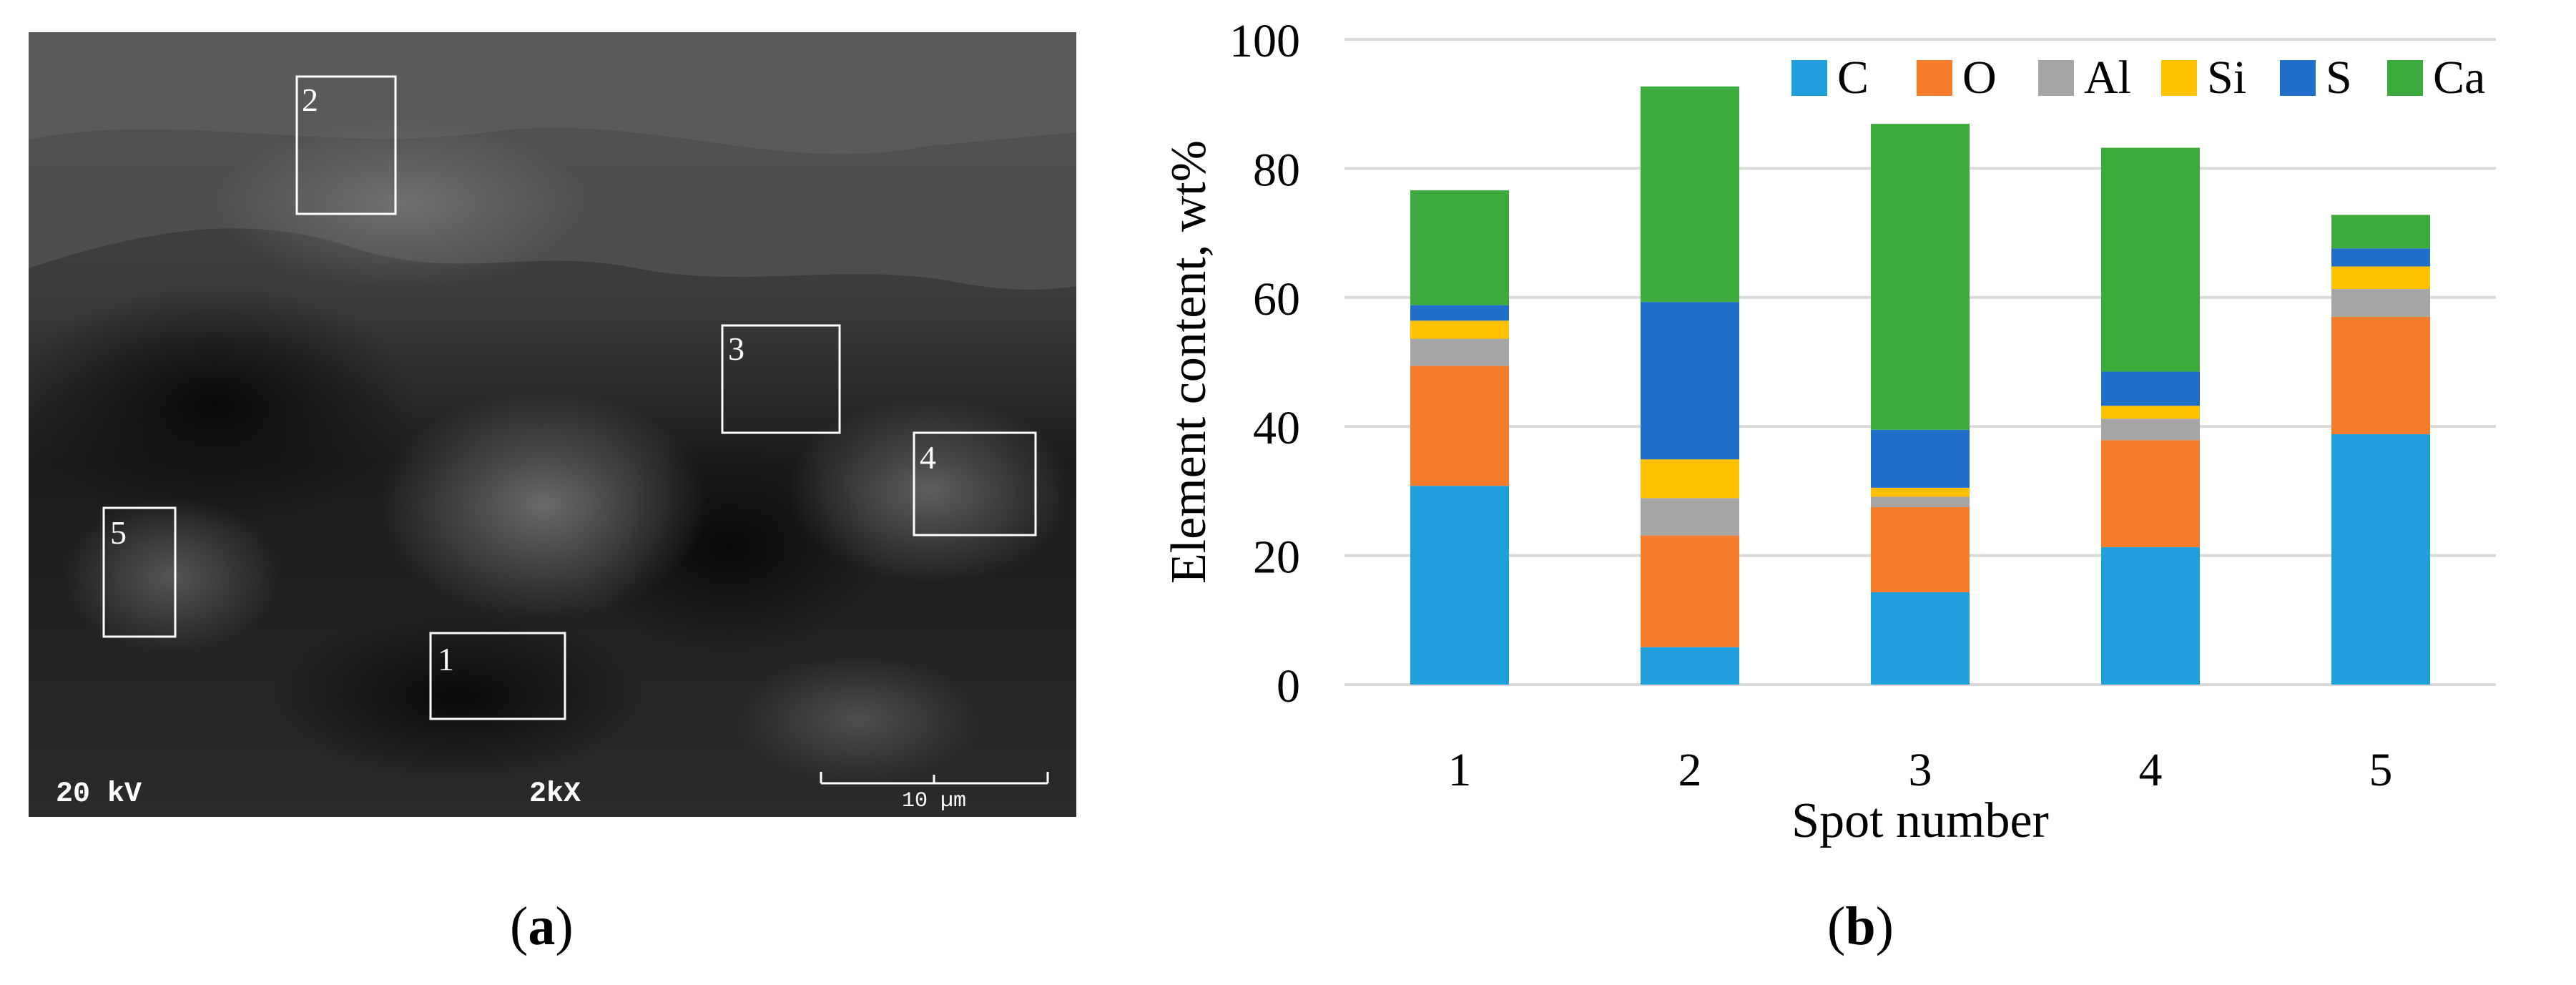  I want to click on caption-b: (b), so click(1861, 926).